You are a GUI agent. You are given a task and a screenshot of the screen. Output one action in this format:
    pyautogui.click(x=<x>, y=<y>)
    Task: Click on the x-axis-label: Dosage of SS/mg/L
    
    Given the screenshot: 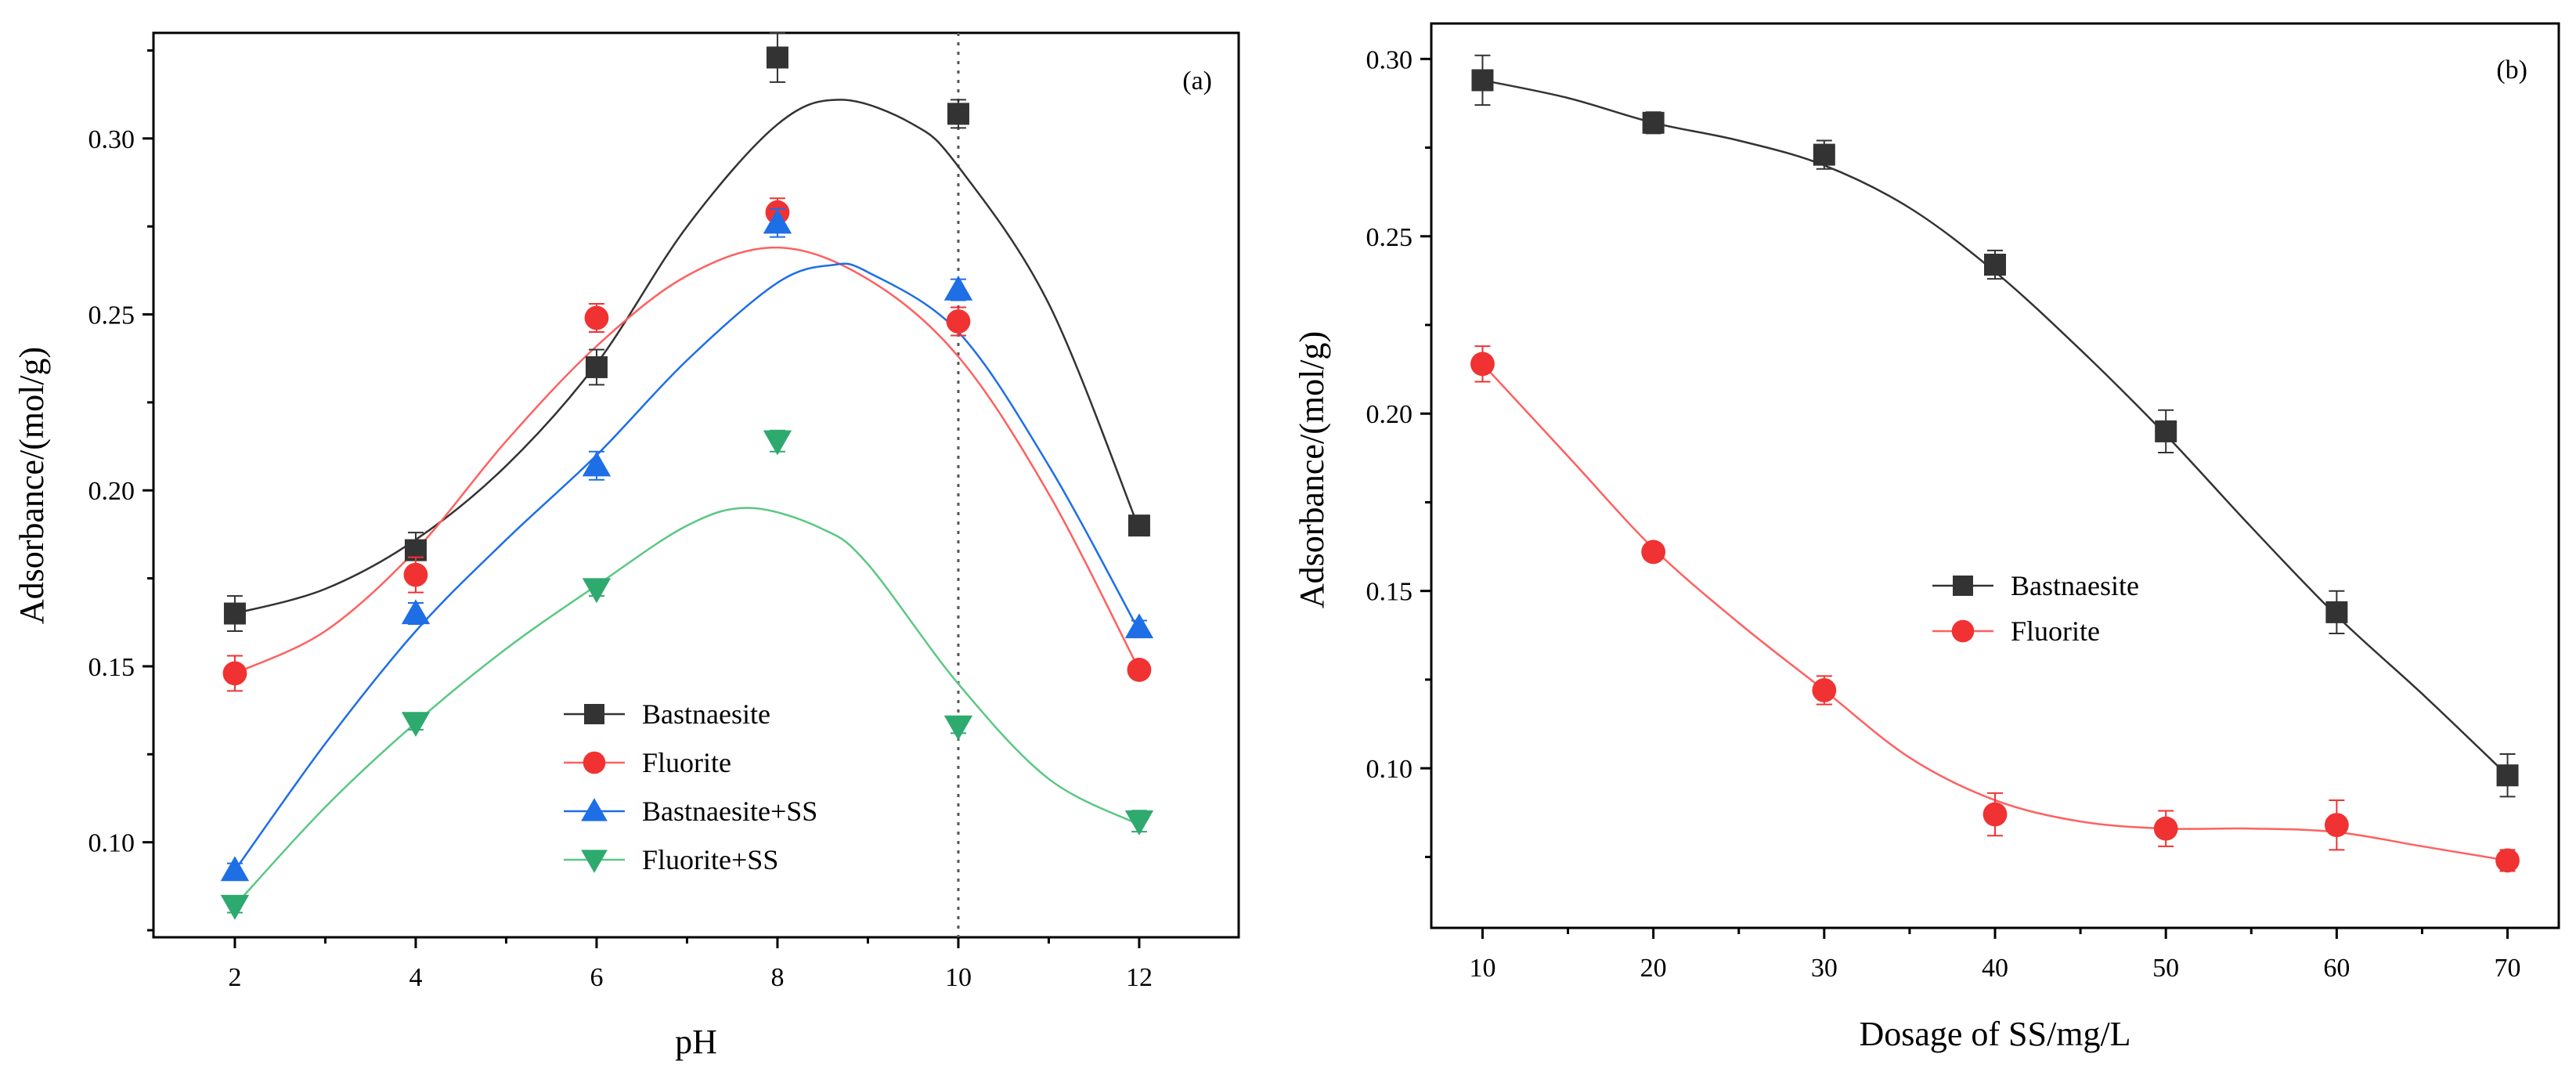 What is the action you would take?
    pyautogui.click(x=1995, y=1034)
    